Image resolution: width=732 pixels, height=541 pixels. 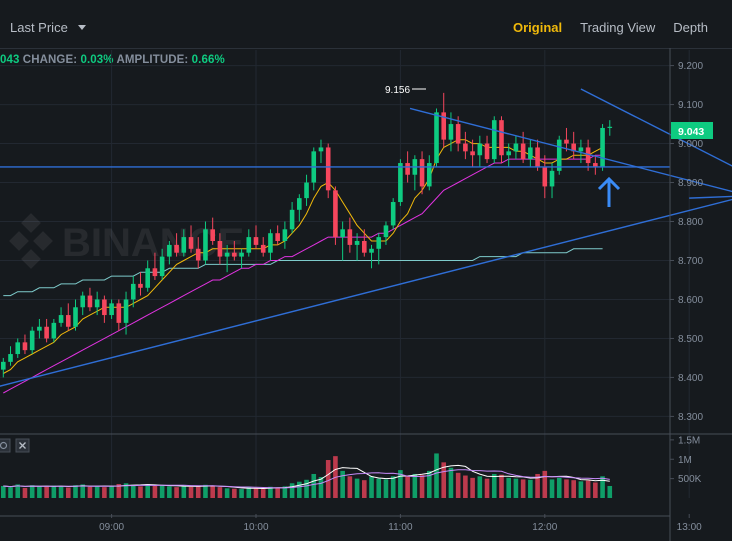 I want to click on change-value: 0.03%, so click(x=97, y=60).